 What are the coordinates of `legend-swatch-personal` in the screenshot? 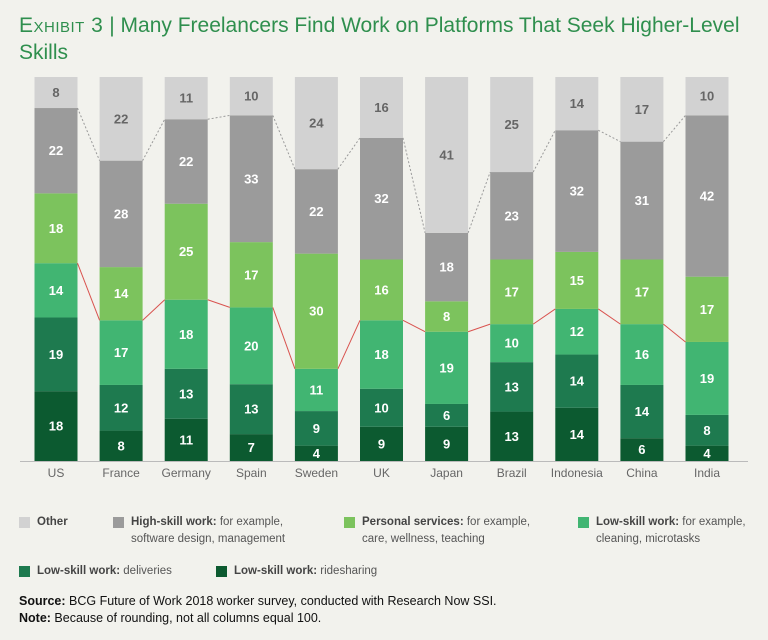 It's located at (349, 522).